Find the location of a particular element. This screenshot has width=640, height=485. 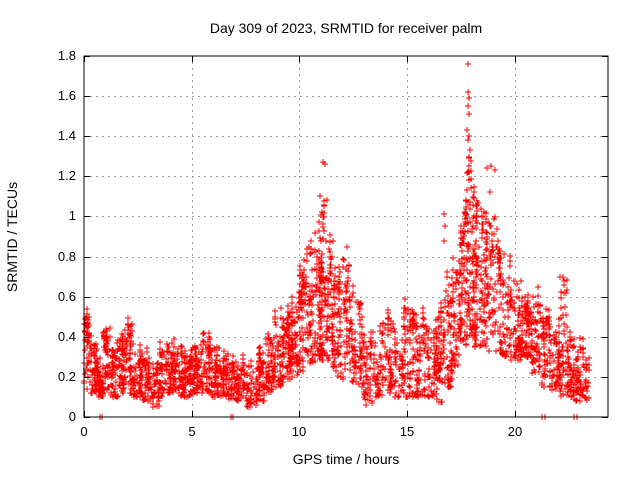

x-tick-label: 5 is located at coordinates (191, 431).